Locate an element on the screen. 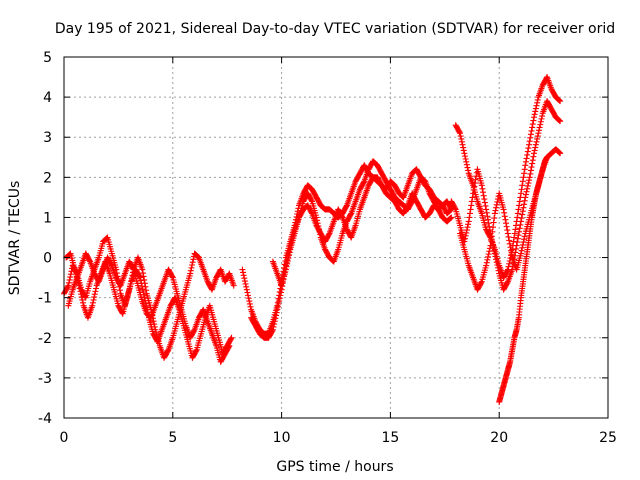 The image size is (640, 480). x-axis-label: GPS time / hours is located at coordinates (334, 467).